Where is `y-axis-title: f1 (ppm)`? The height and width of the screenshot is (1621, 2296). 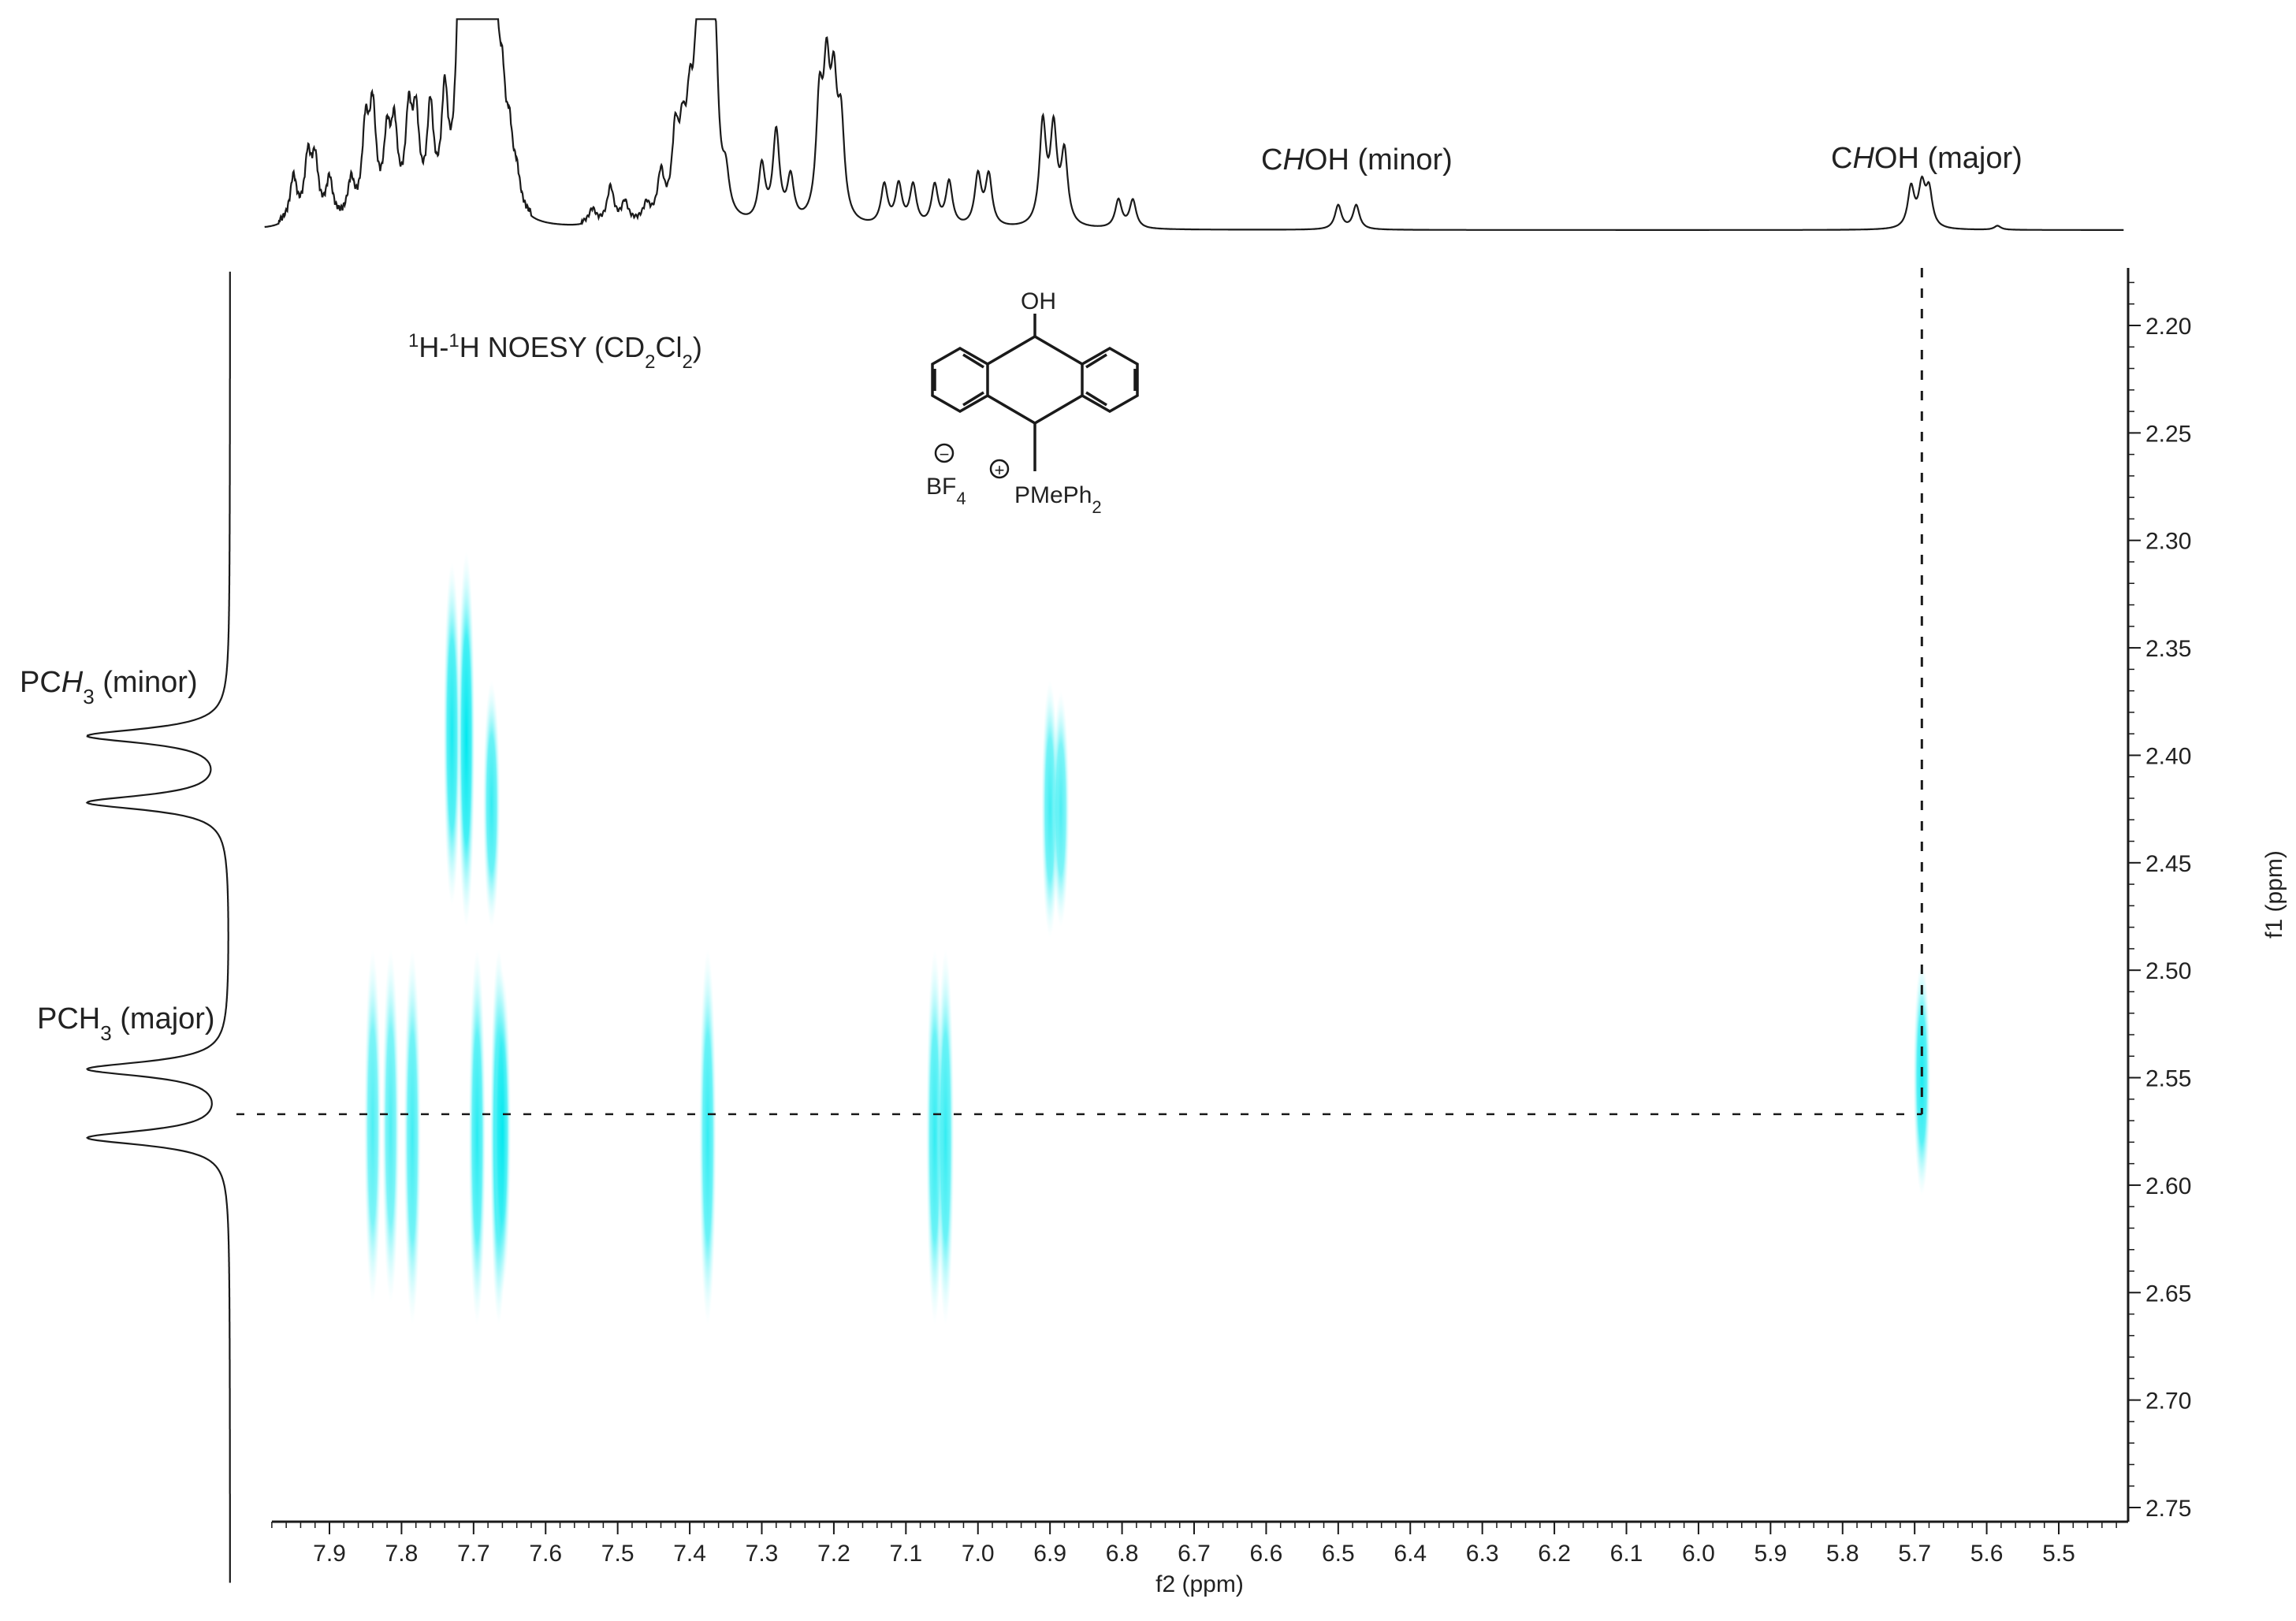
y-axis-title: f1 (ppm) is located at coordinates (2274, 894).